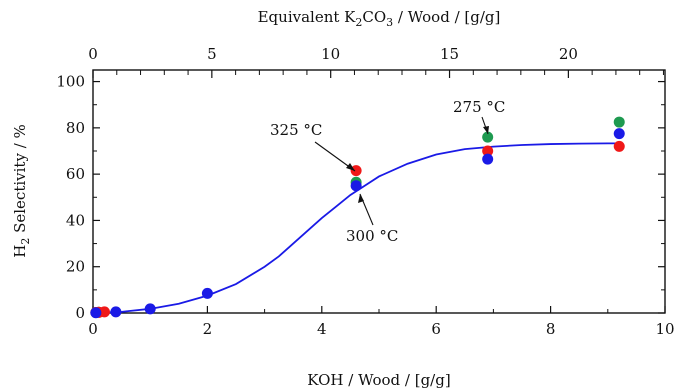 The image size is (689, 391). What do you see at coordinates (350, 167) in the screenshot?
I see `annotation-325-arrowhead` at bounding box center [350, 167].